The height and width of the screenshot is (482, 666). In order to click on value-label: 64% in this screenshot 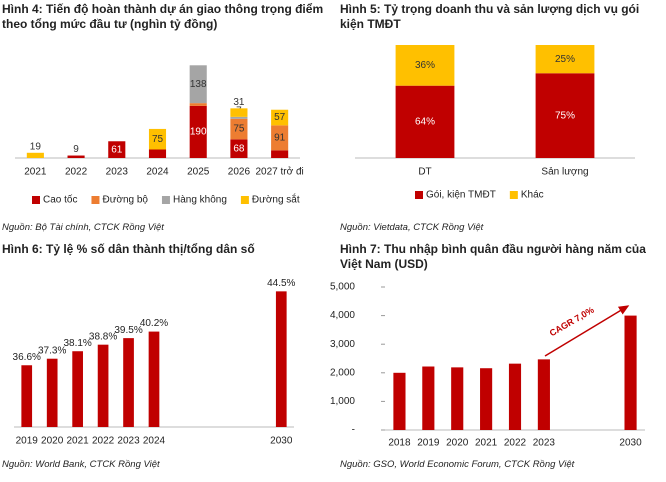, I will do `click(425, 121)`.